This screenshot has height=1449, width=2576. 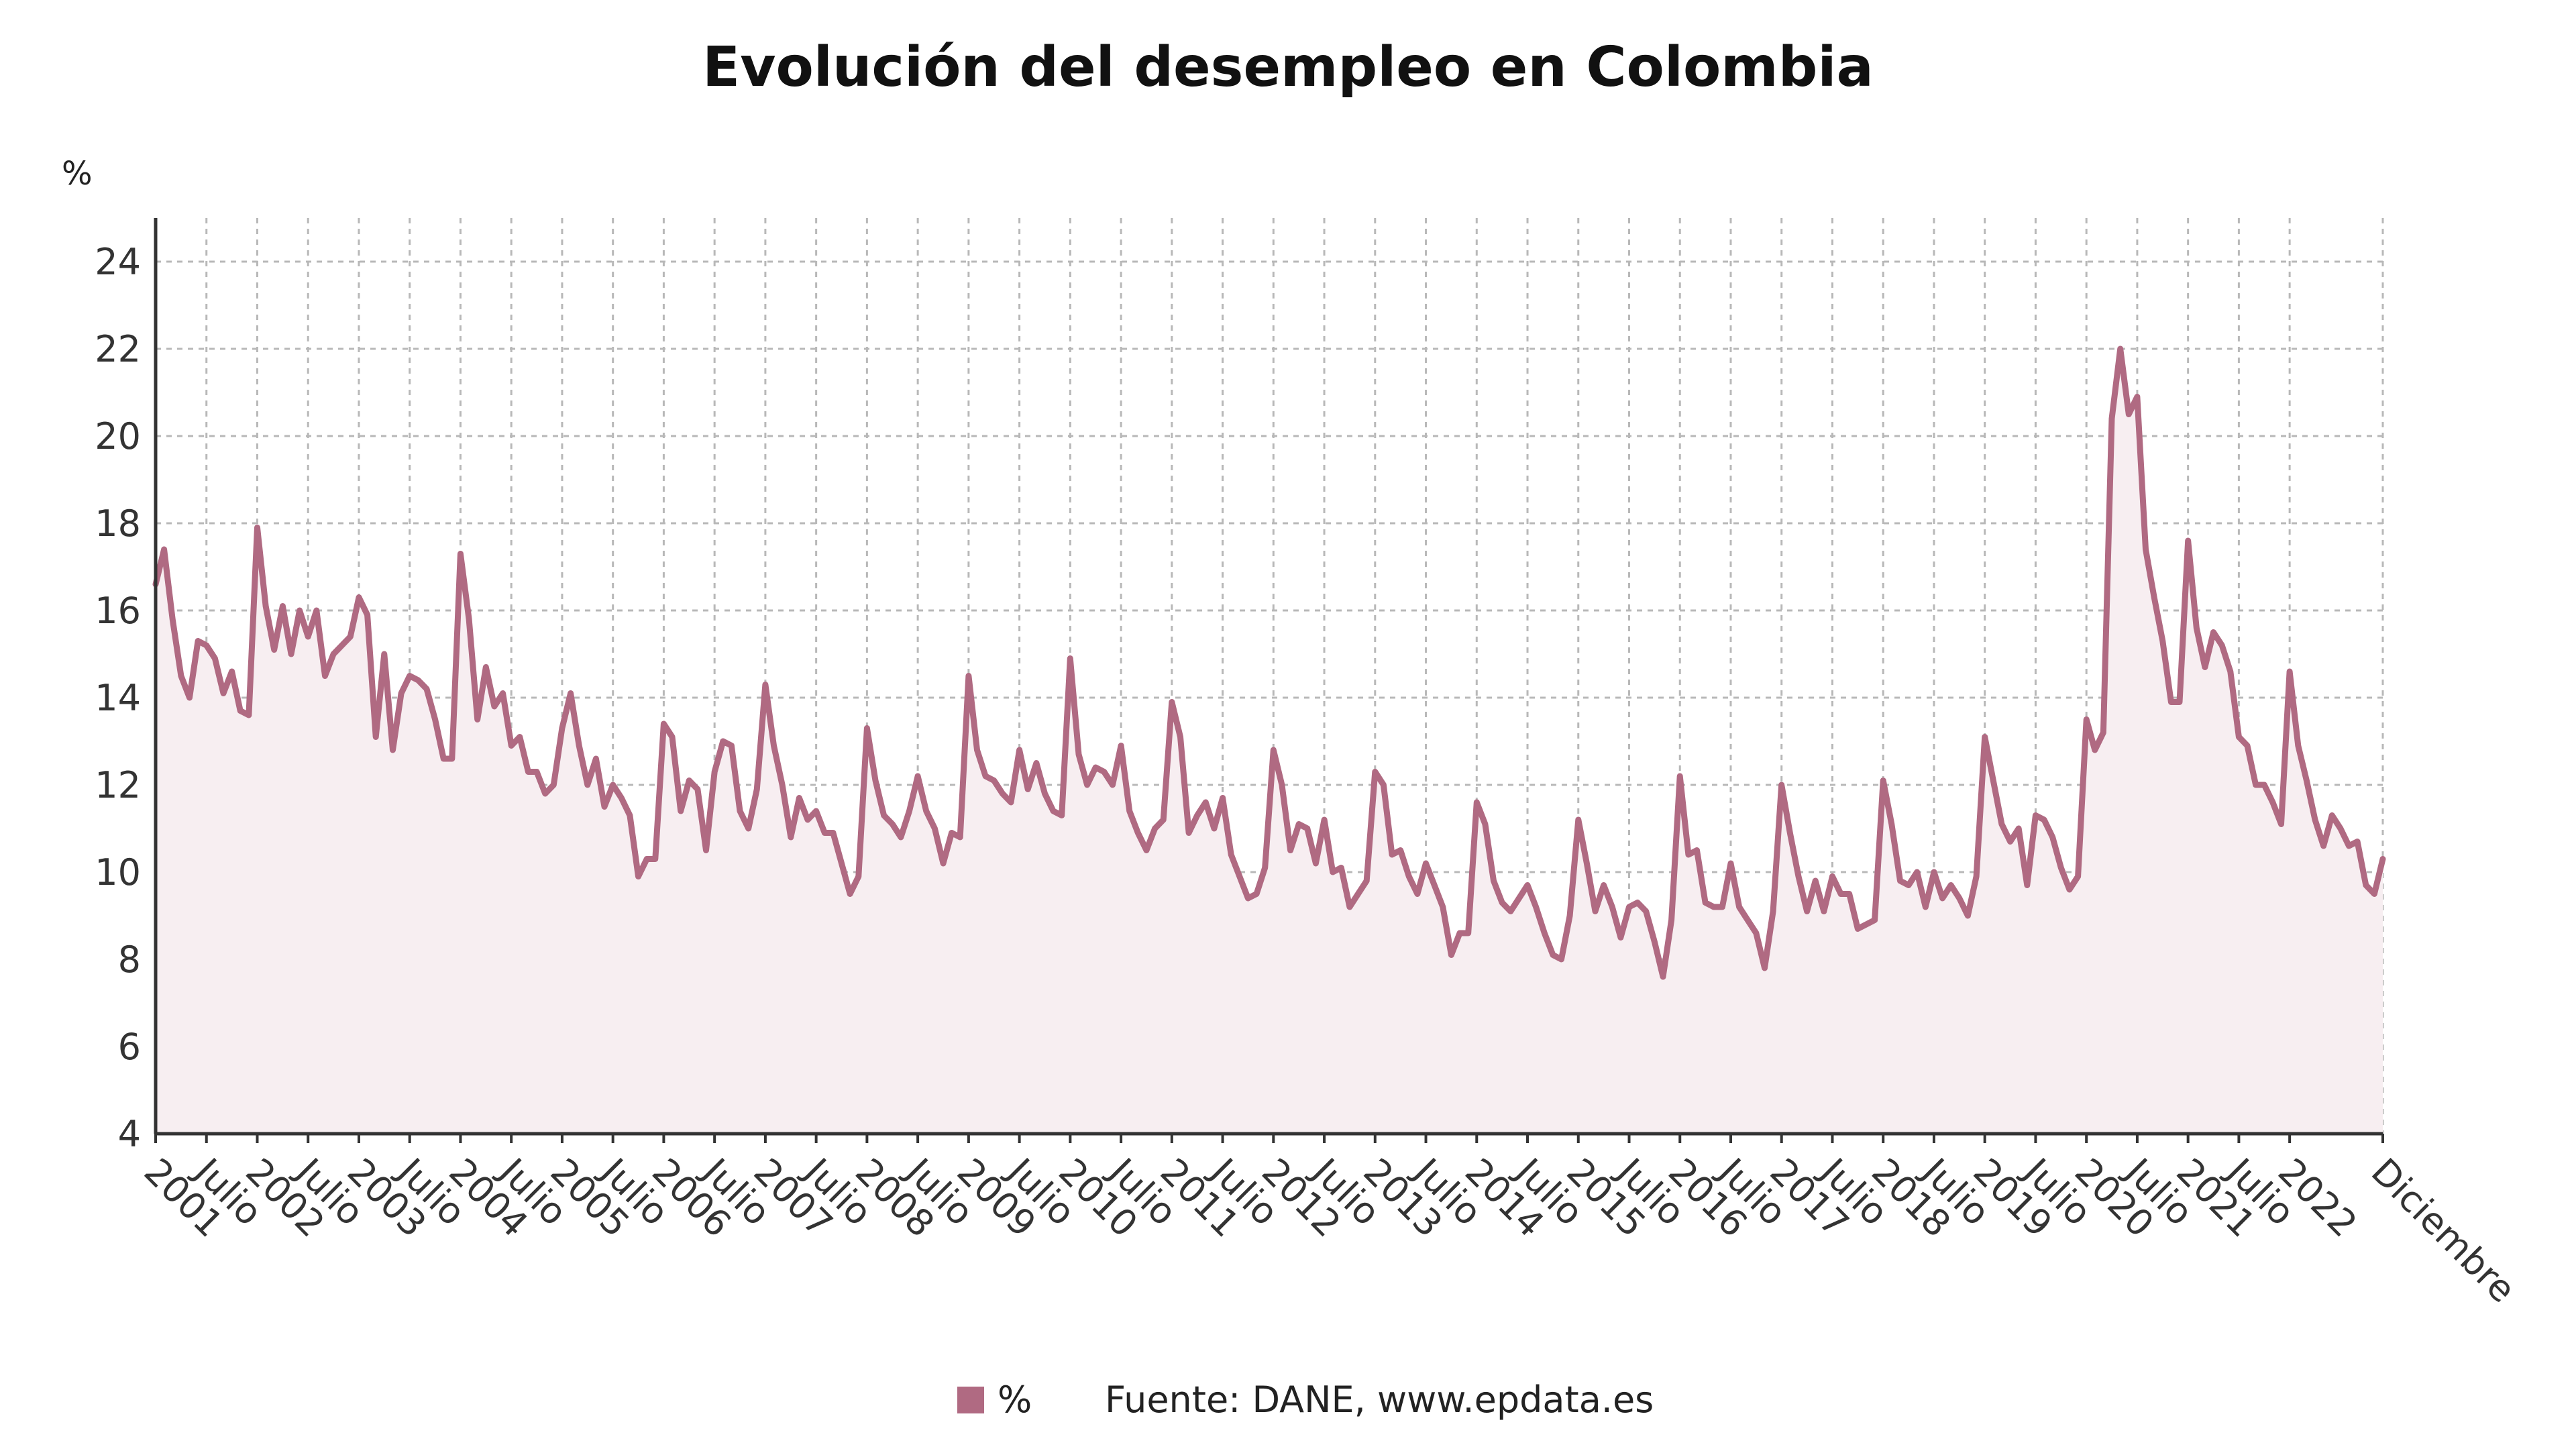 I want to click on y-tick-label: 12, so click(x=118, y=785).